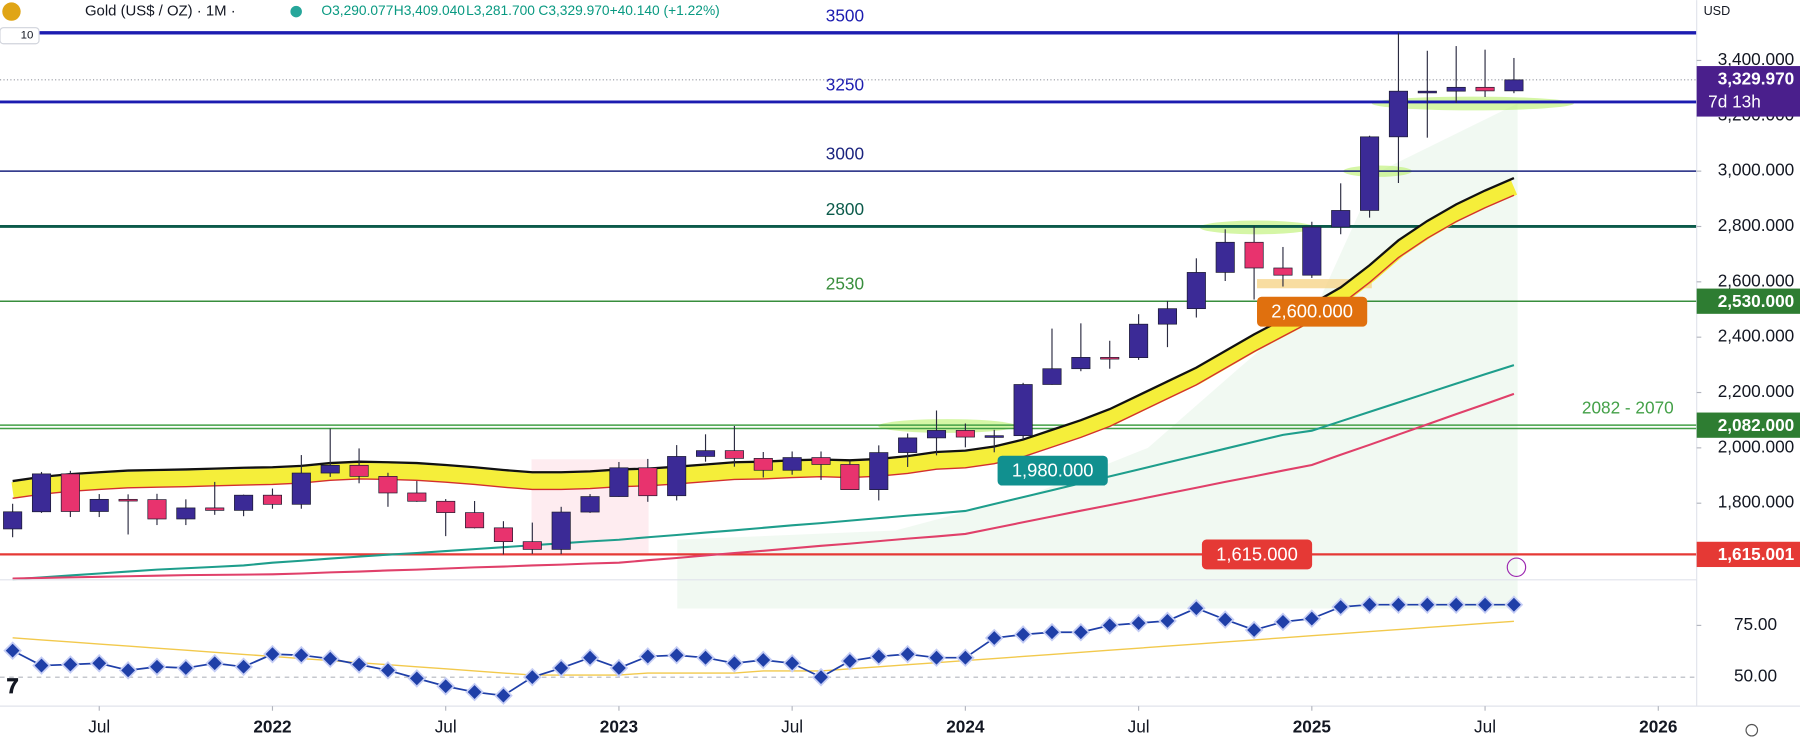 The width and height of the screenshot is (1800, 743). I want to click on symbol-icon, so click(11, 11).